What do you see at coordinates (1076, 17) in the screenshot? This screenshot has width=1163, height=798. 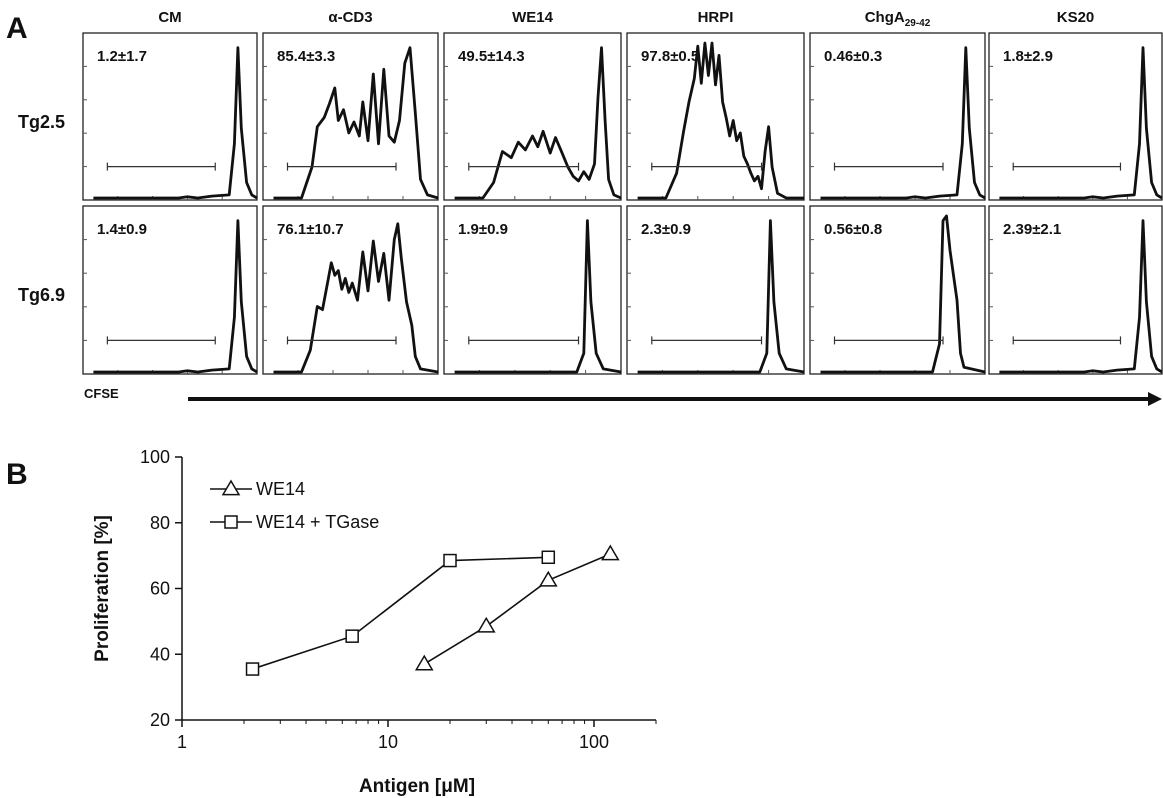 I see `column-title-5: KS20` at bounding box center [1076, 17].